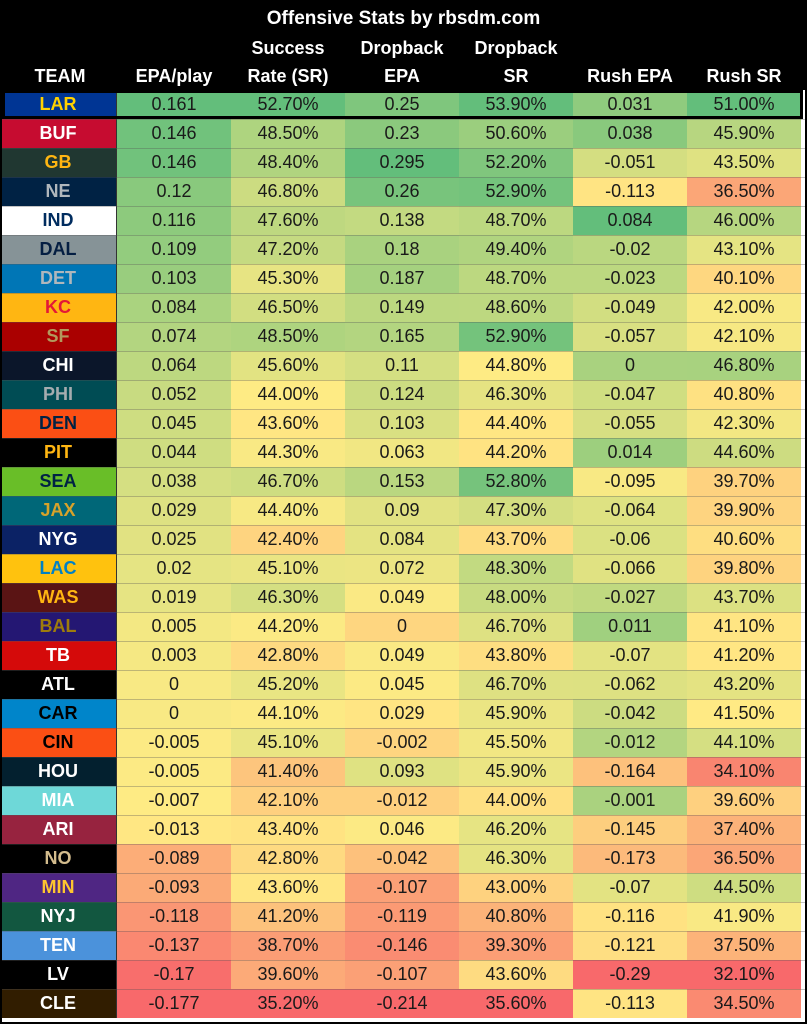  What do you see at coordinates (744, 916) in the screenshot?
I see `cell-rush-sr: 41.90%` at bounding box center [744, 916].